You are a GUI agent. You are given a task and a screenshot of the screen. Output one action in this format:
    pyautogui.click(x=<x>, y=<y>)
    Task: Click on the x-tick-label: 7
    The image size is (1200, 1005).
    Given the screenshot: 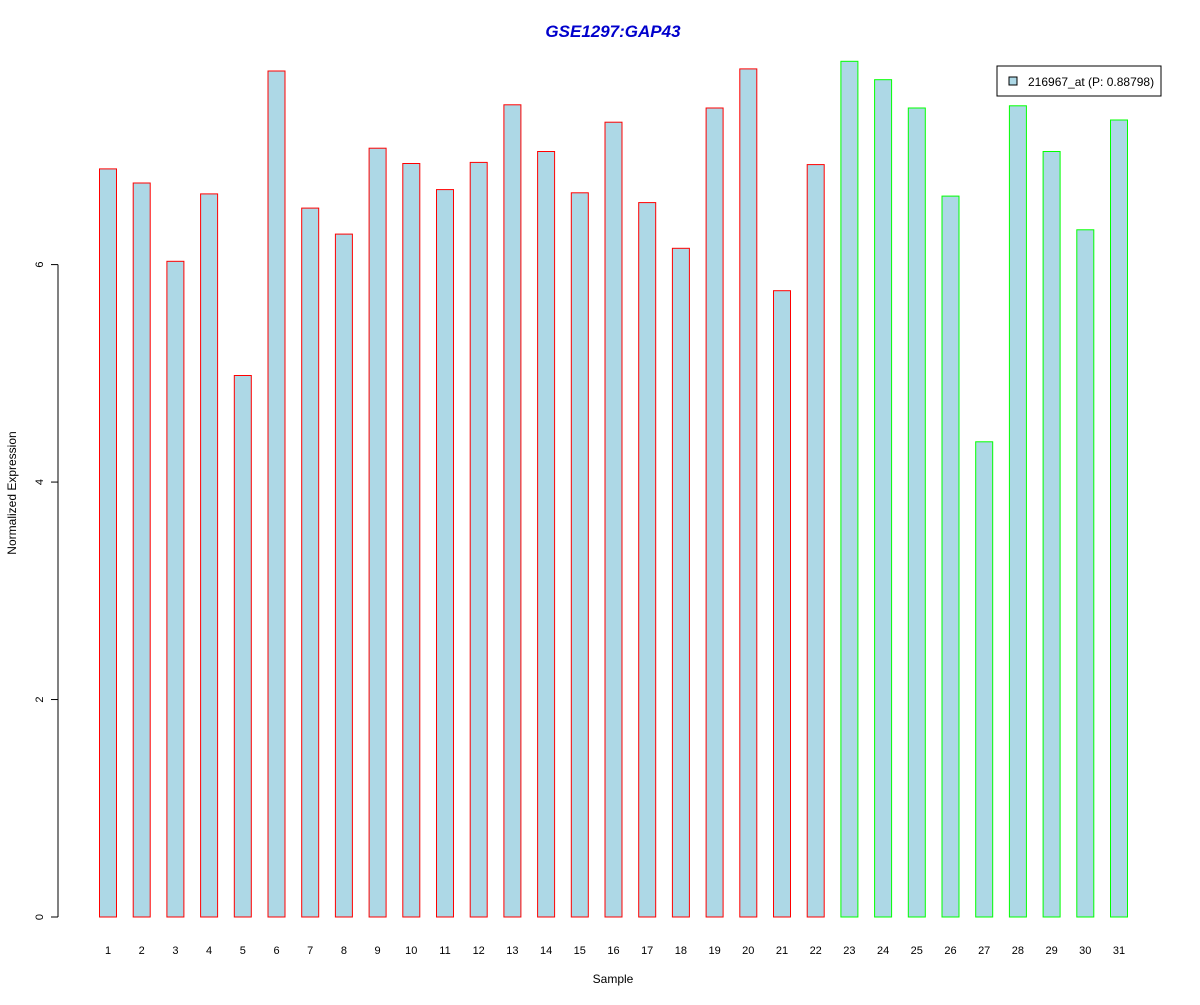 What is the action you would take?
    pyautogui.click(x=310, y=951)
    